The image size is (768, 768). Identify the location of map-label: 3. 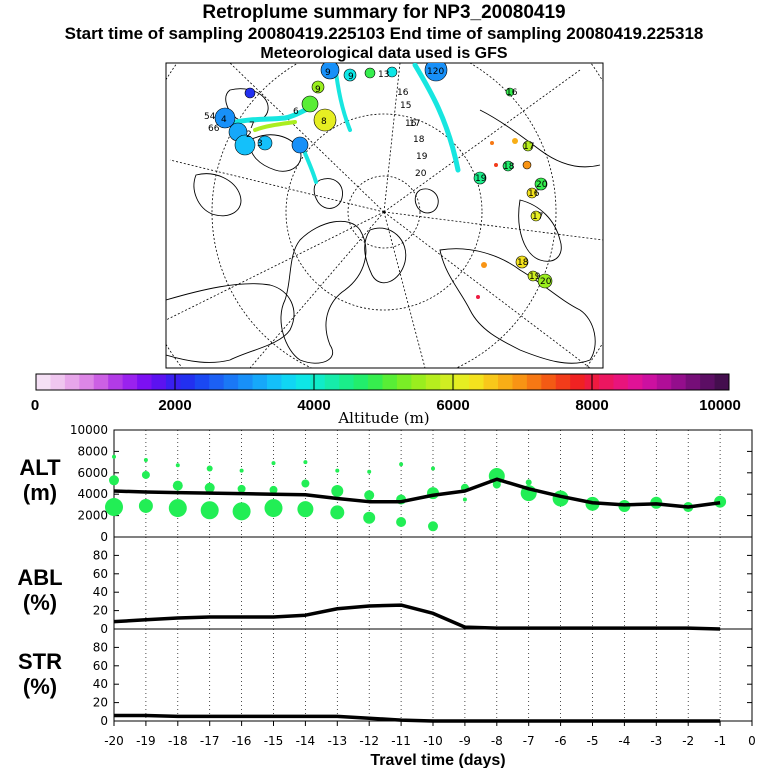
(260, 144).